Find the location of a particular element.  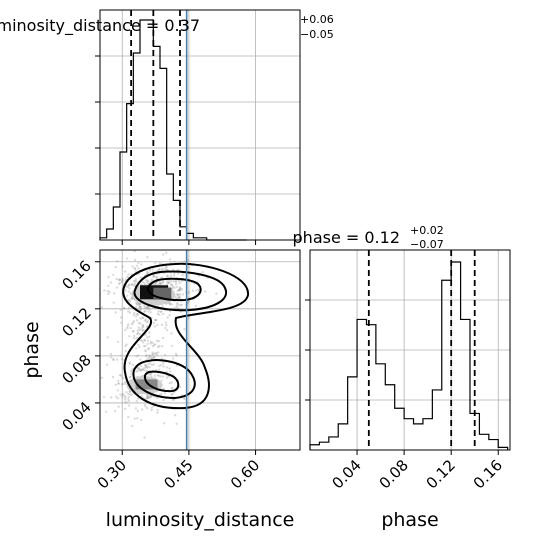

joint-ytick-label-0: 0.04 is located at coordinates (76, 416).